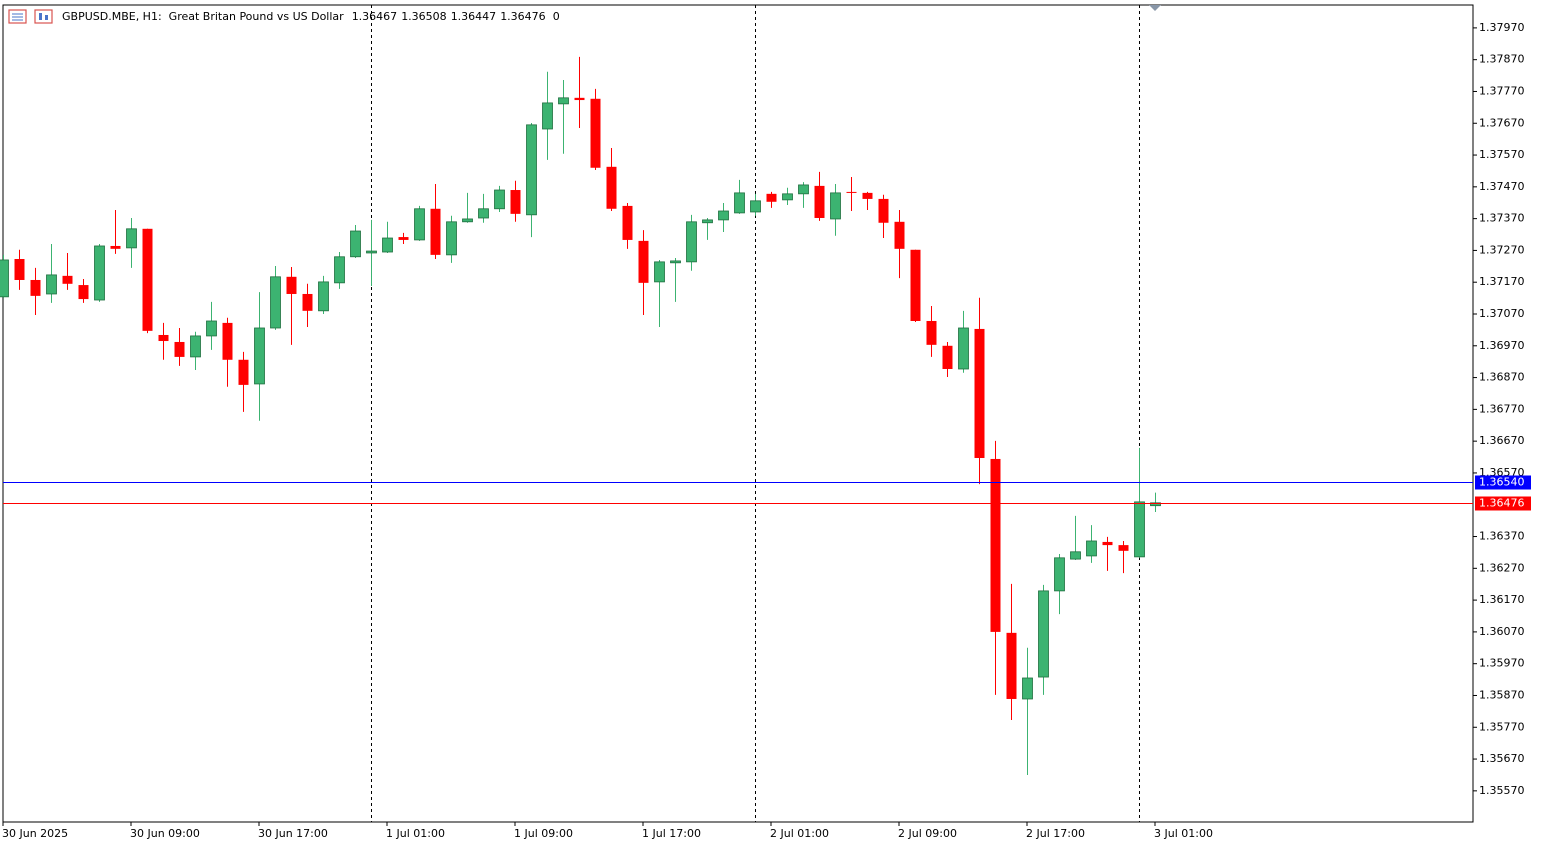  What do you see at coordinates (1502, 567) in the screenshot?
I see `y-tick-label: 1.36270` at bounding box center [1502, 567].